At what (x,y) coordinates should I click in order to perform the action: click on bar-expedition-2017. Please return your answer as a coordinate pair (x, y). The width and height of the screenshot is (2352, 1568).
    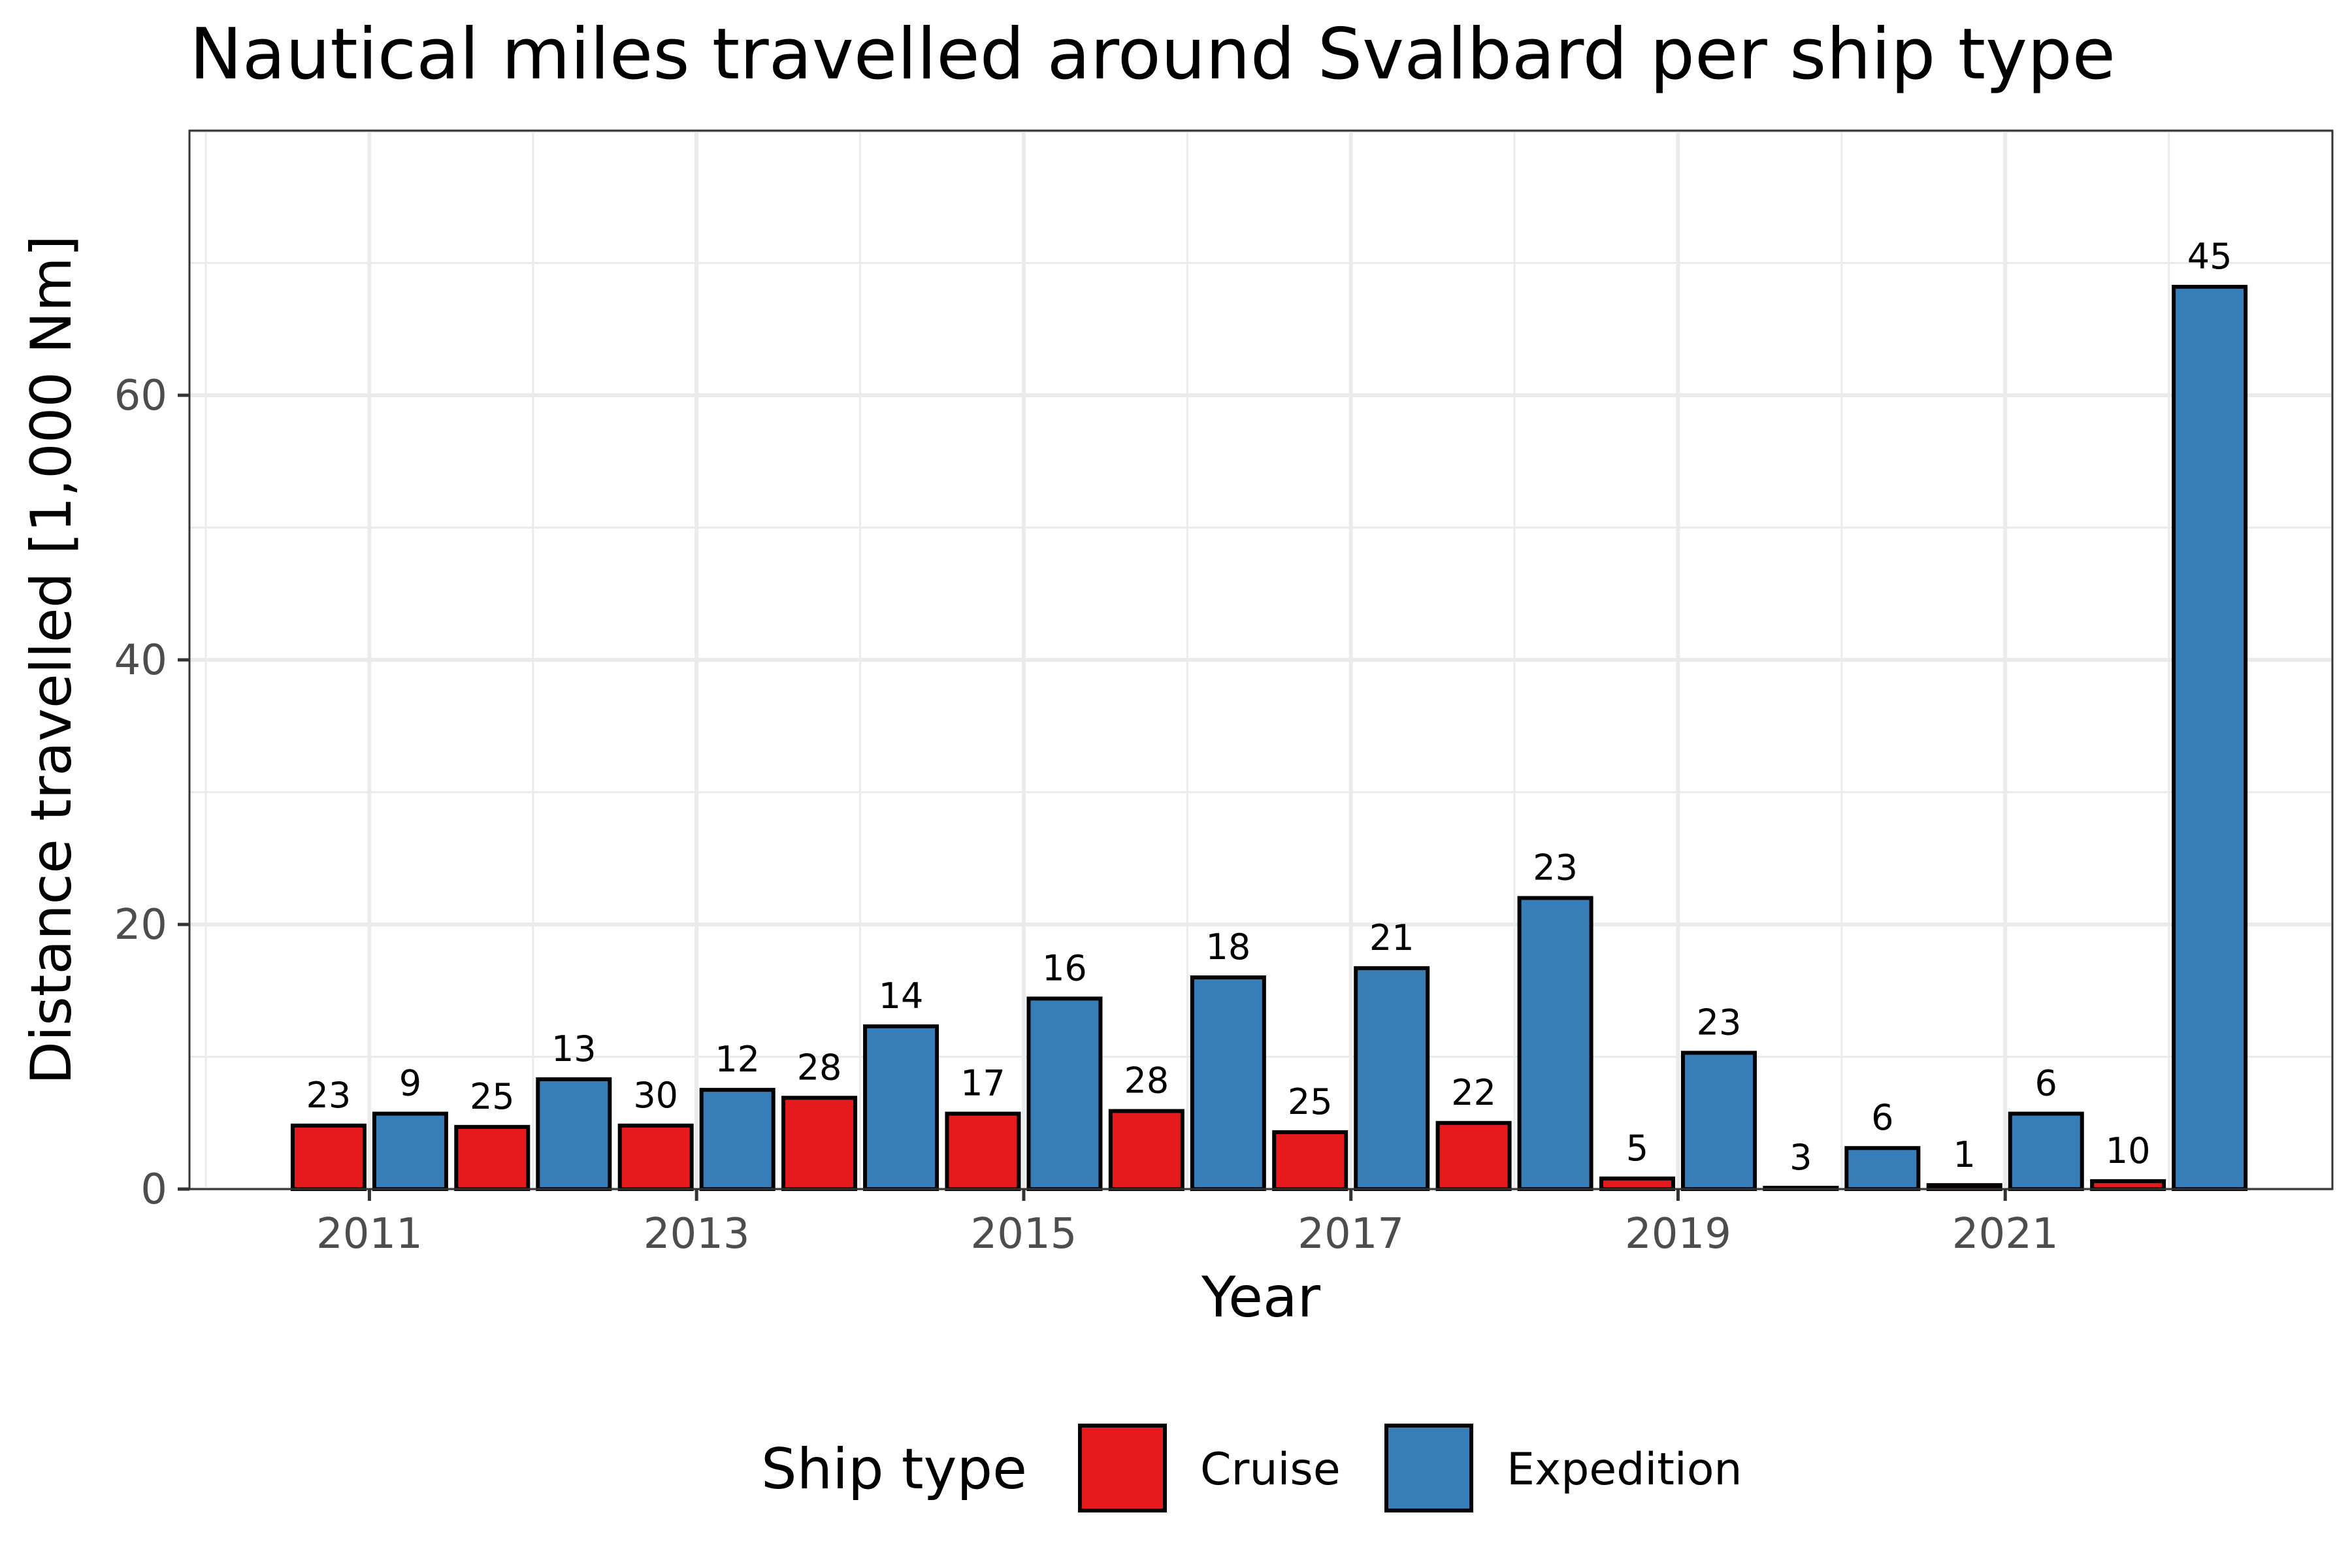
    Looking at the image, I should click on (1392, 1078).